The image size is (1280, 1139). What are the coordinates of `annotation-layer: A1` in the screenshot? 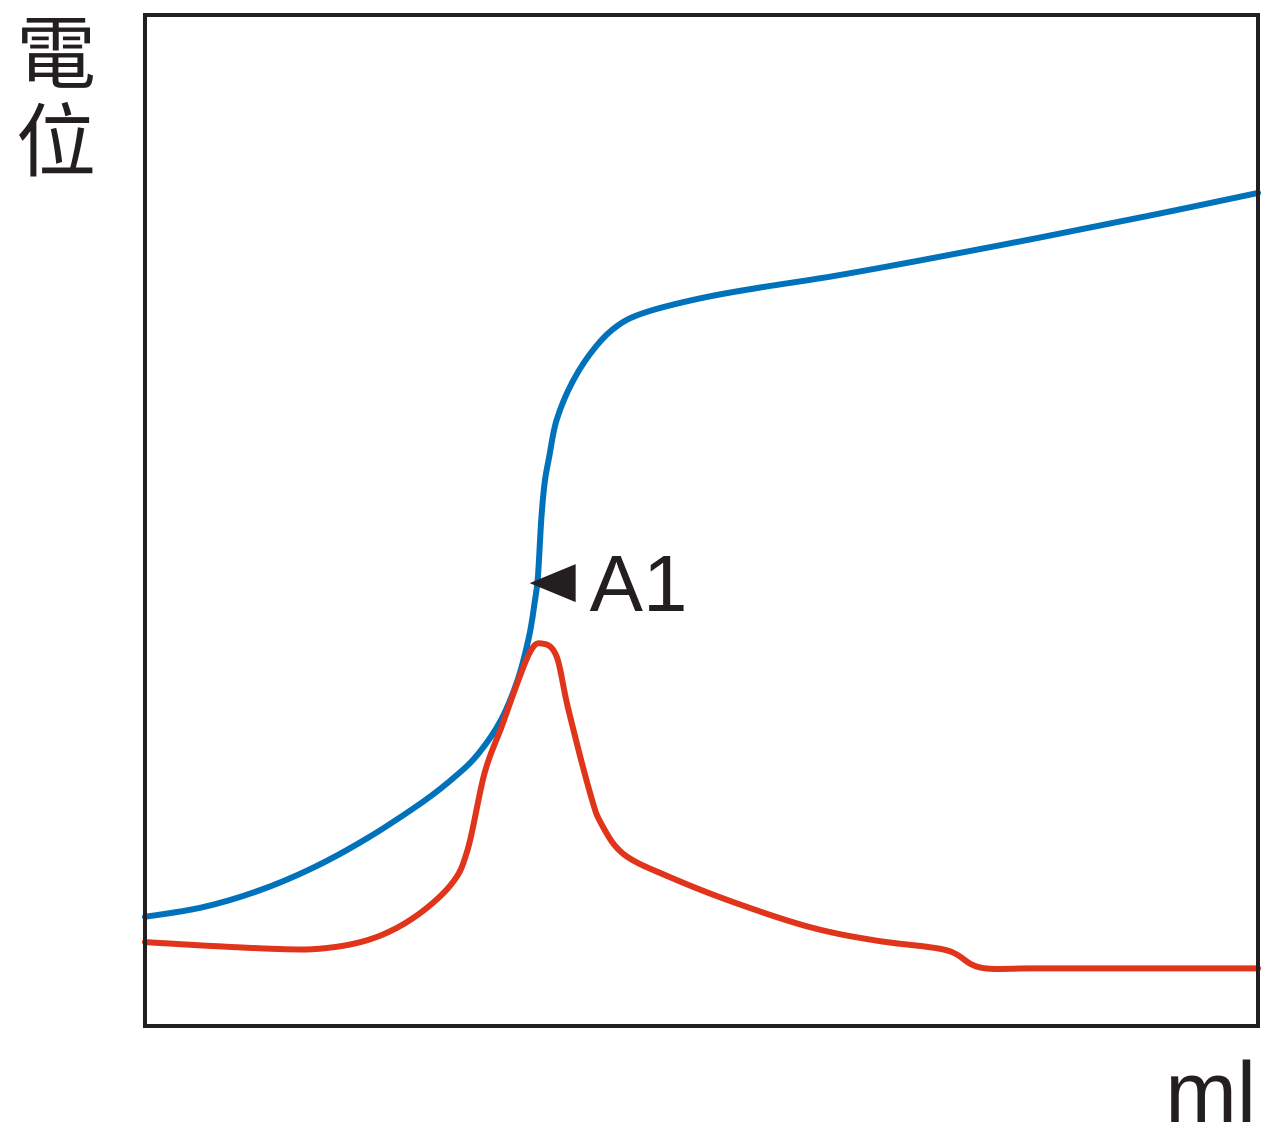 It's located at (608, 583).